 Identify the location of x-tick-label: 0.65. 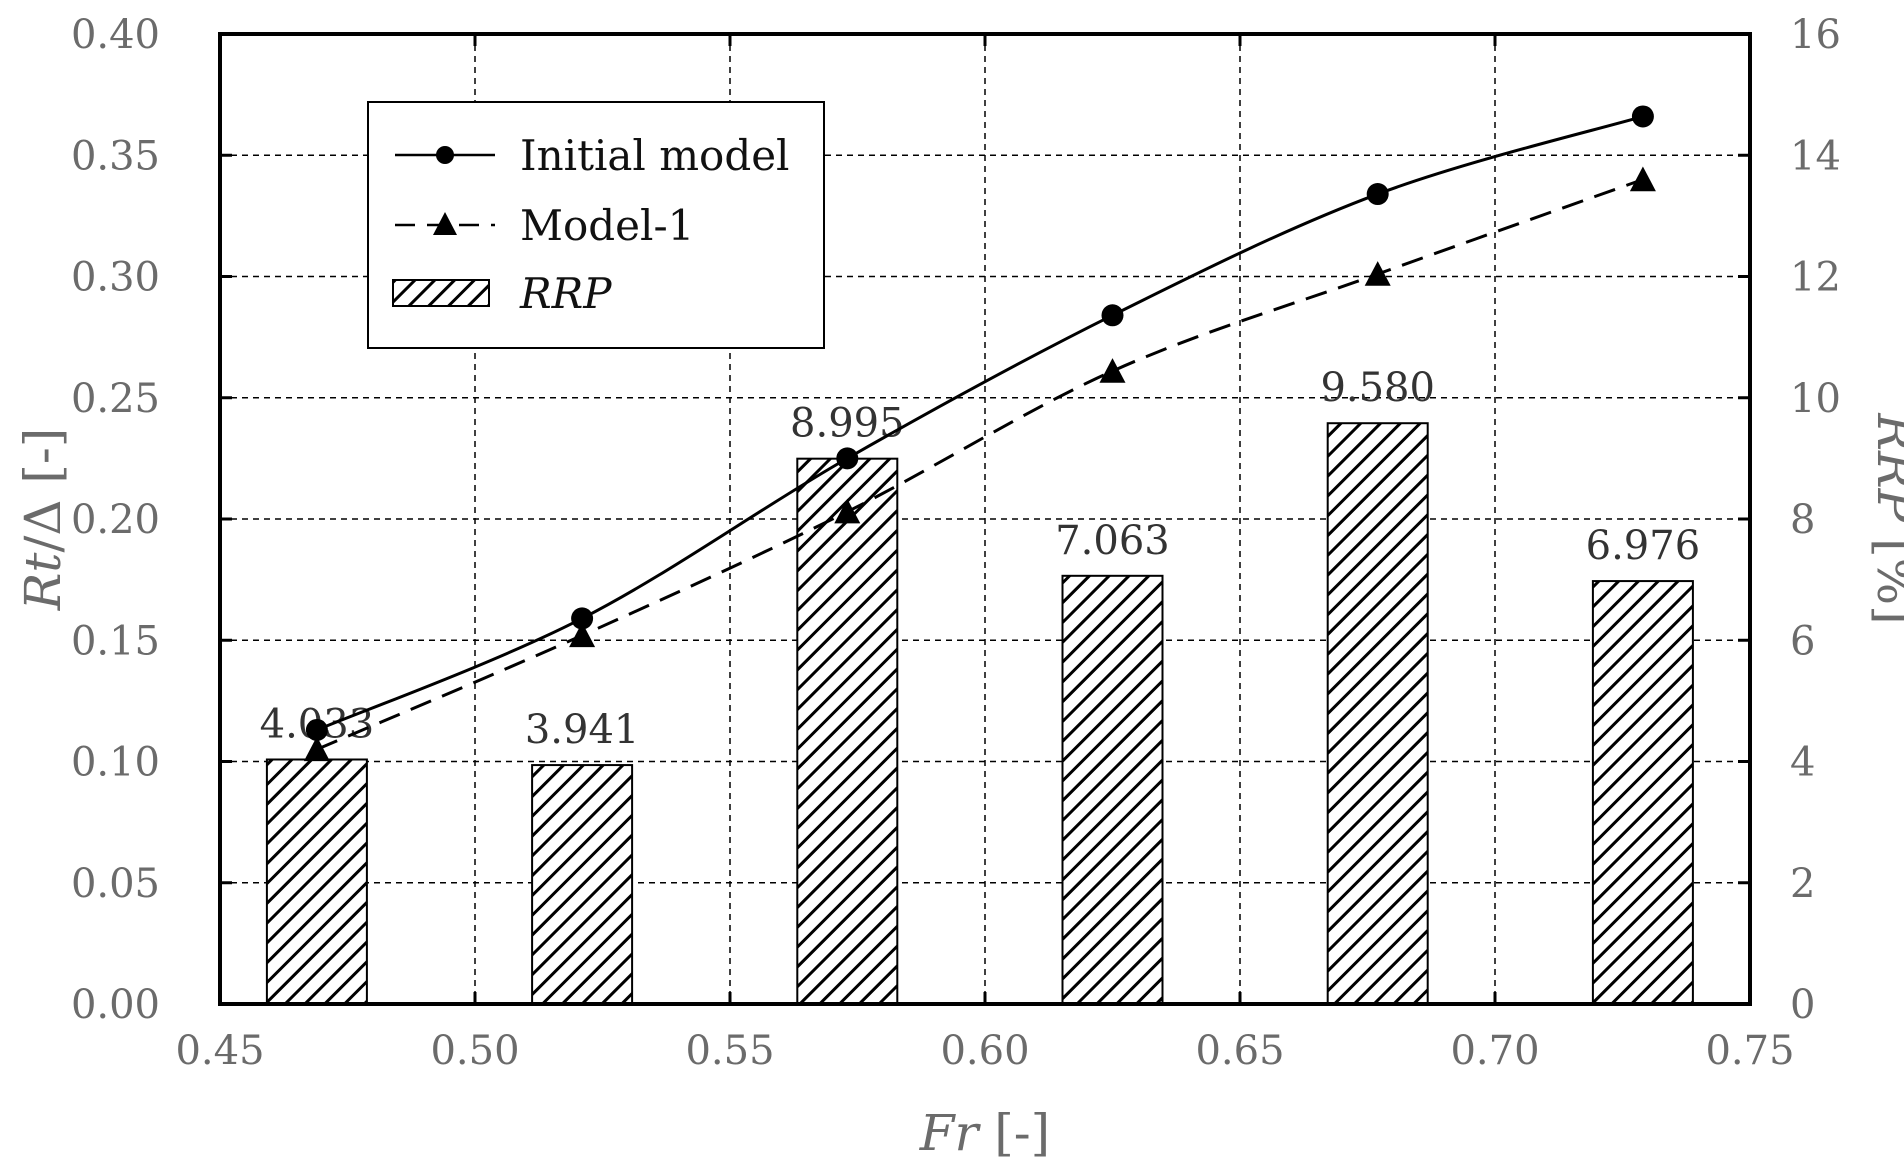
(1239, 1051).